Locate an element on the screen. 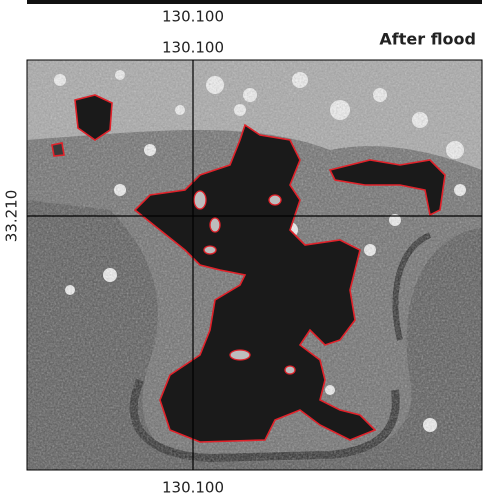 The height and width of the screenshot is (500, 486). previous-panel-edge is located at coordinates (254, 2).